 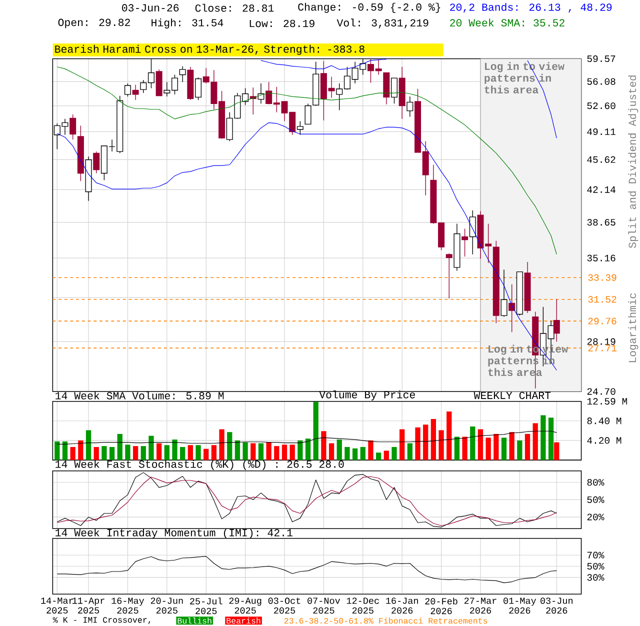 What do you see at coordinates (601, 391) in the screenshot?
I see `y-tick-label: 24.70` at bounding box center [601, 391].